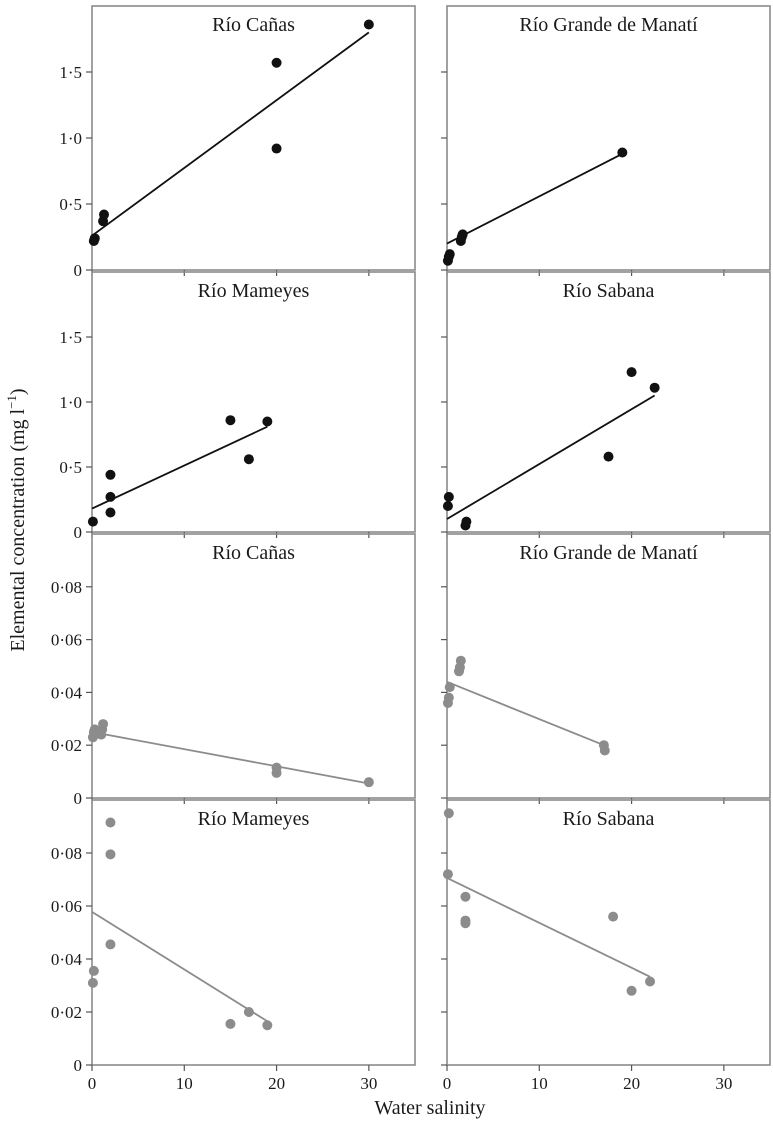 Image resolution: width=773 pixels, height=1125 pixels. I want to click on panel-5-rio-canas-y-tick-label: 0·06, so click(66, 640).